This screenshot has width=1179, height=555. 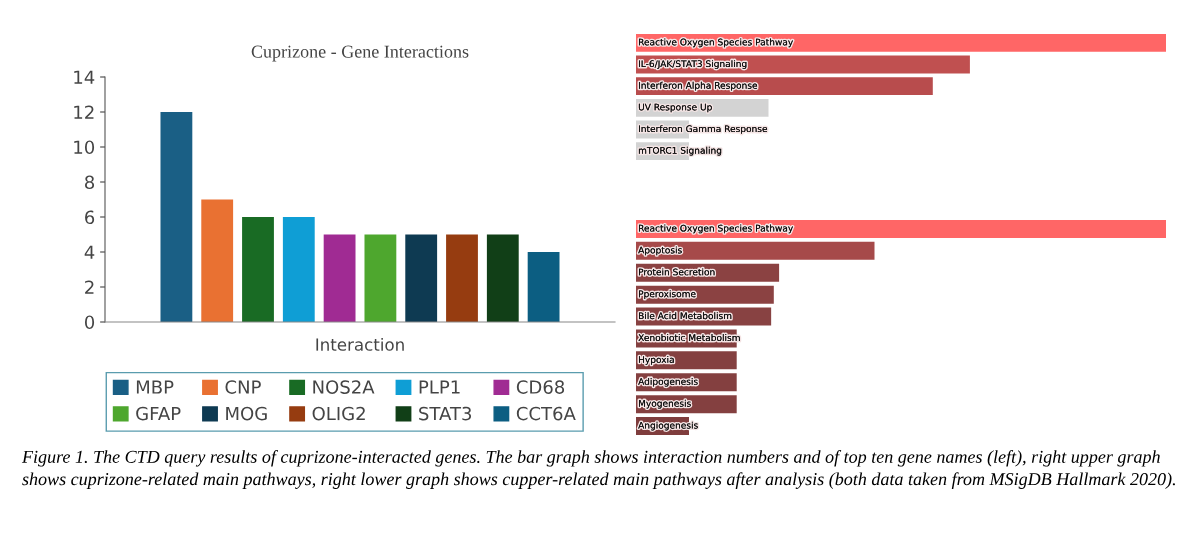 I want to click on y-tick-label: 4, so click(x=89, y=252).